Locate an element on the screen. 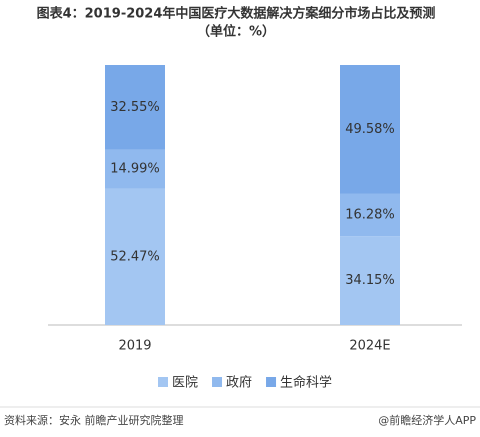 The width and height of the screenshot is (480, 437). value-label: 16.28% is located at coordinates (370, 215).